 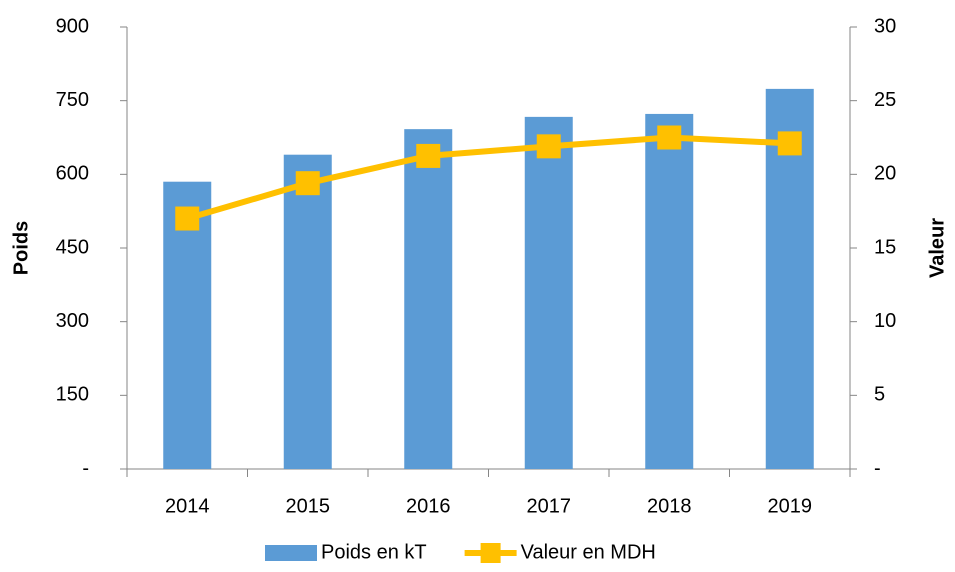 What do you see at coordinates (790, 506) in the screenshot?
I see `x-tick-label: 2019` at bounding box center [790, 506].